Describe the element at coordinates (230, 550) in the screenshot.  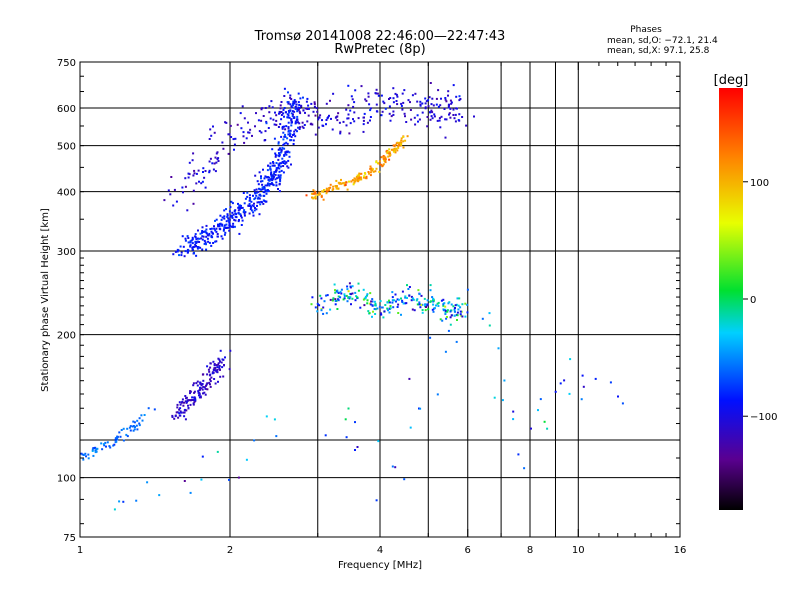
I see `x-tick-label: 2` at that location.